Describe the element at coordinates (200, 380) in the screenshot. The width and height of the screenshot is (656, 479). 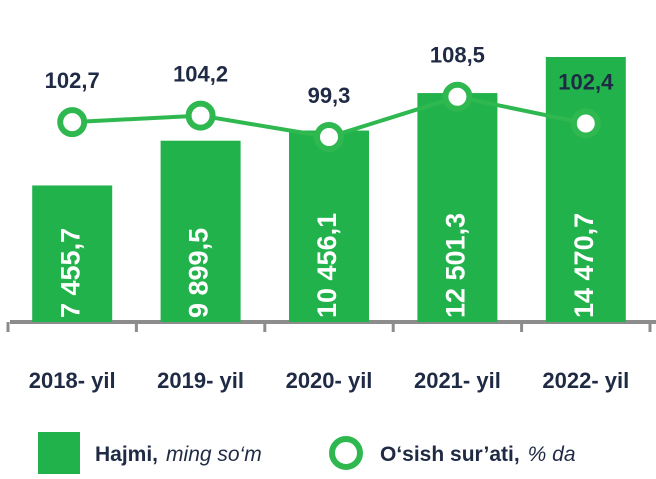
I see `x-tick-label: 2019- yil` at that location.